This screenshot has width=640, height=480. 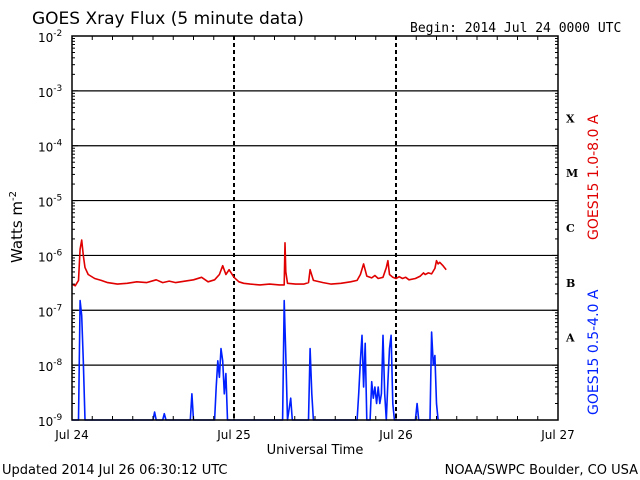 What do you see at coordinates (13, 196) in the screenshot?
I see `y-axis-label-exp: -2` at bounding box center [13, 196].